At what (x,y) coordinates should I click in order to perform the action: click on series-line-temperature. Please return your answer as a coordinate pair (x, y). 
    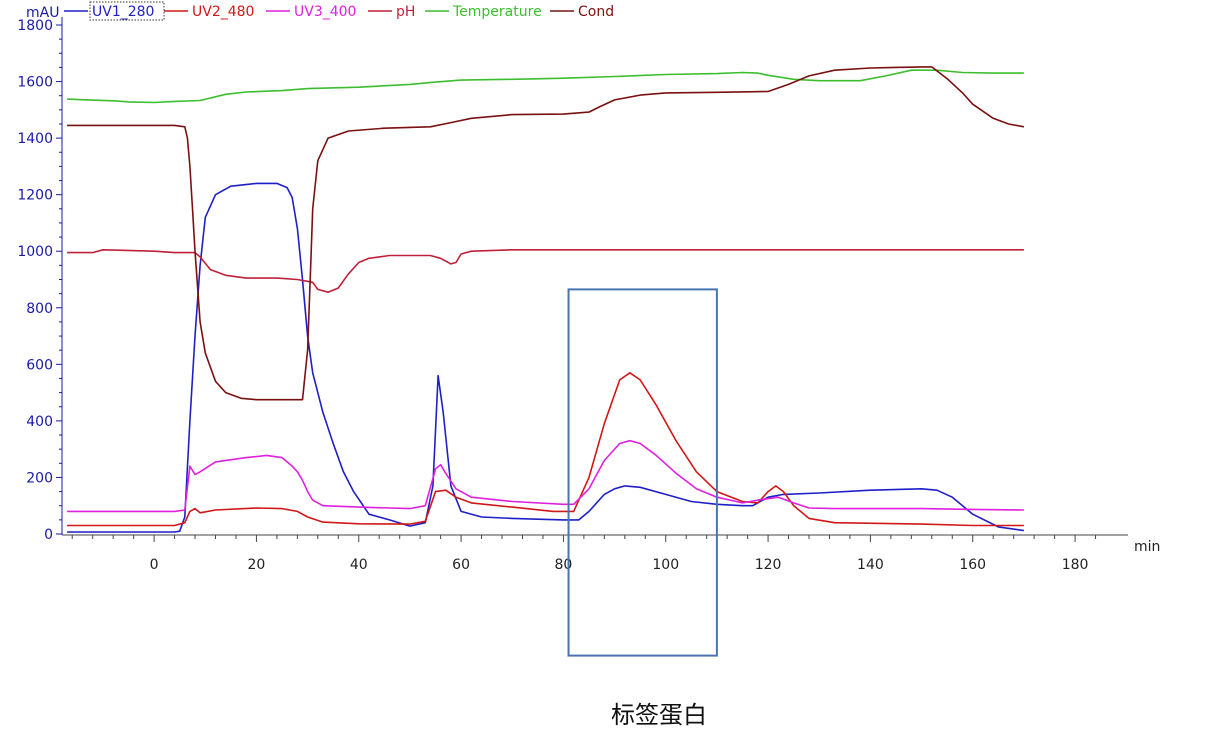
    Looking at the image, I should click on (545, 86).